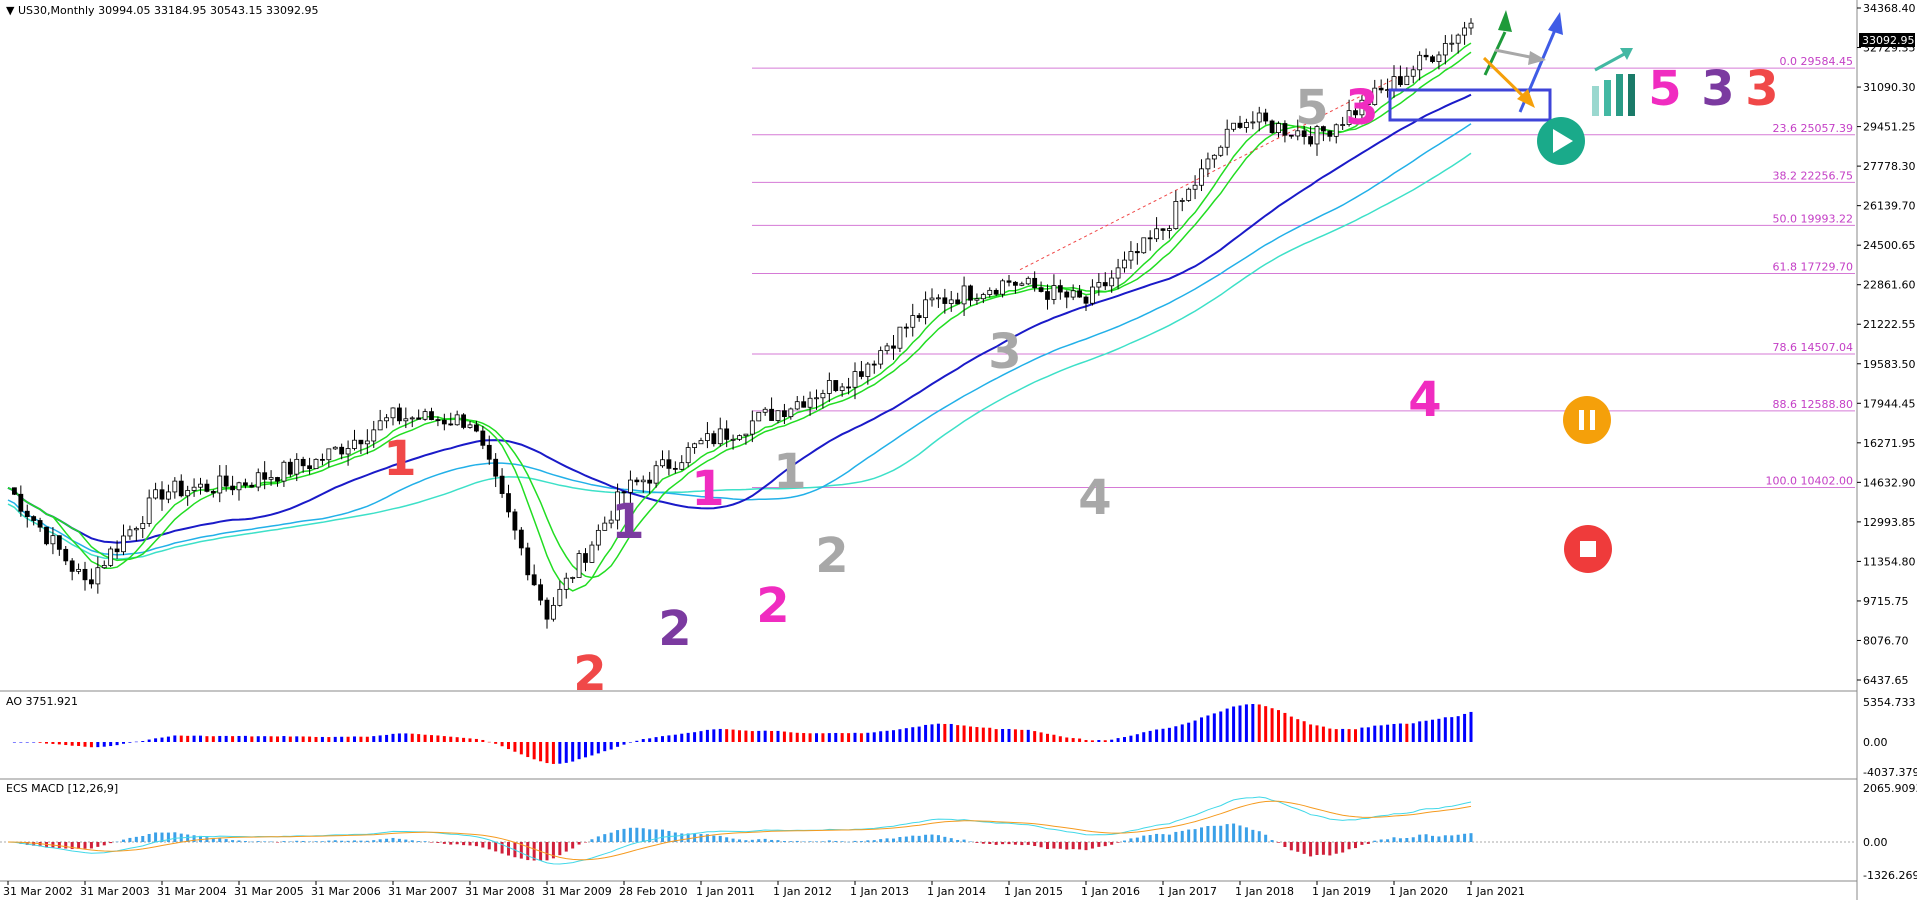  Describe the element at coordinates (577, 891) in the screenshot. I see `time-tick-label: 31 Mar 2009` at that location.